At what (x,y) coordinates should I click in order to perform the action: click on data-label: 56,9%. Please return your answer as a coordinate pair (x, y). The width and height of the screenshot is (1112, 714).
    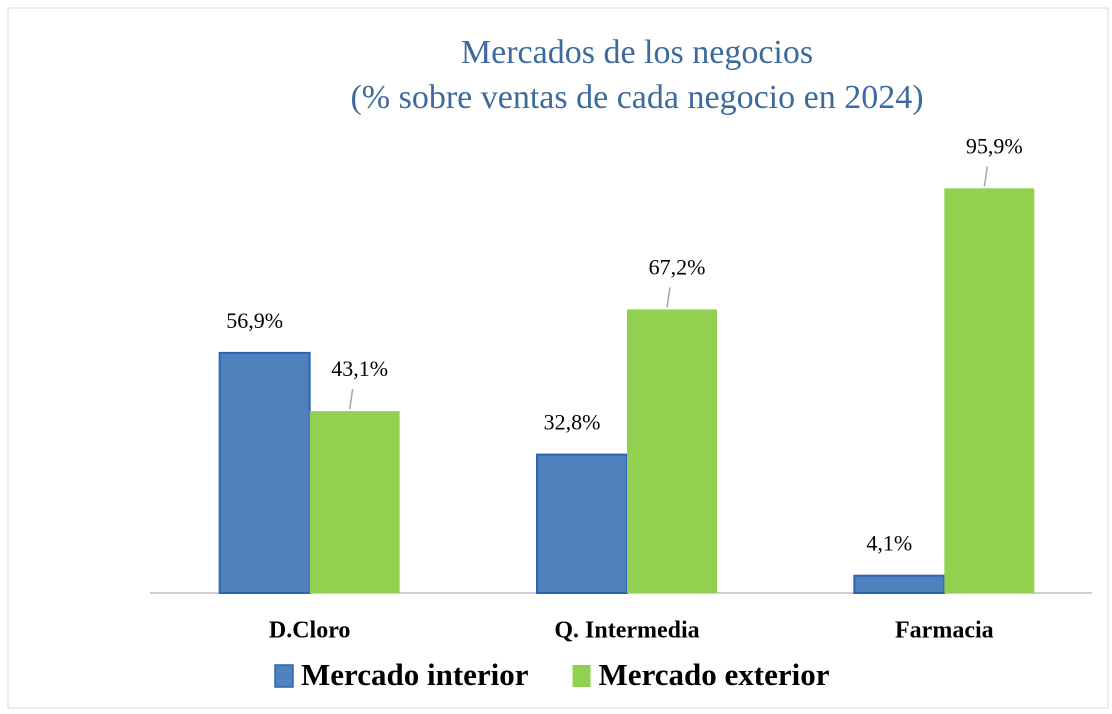
    Looking at the image, I should click on (254, 320).